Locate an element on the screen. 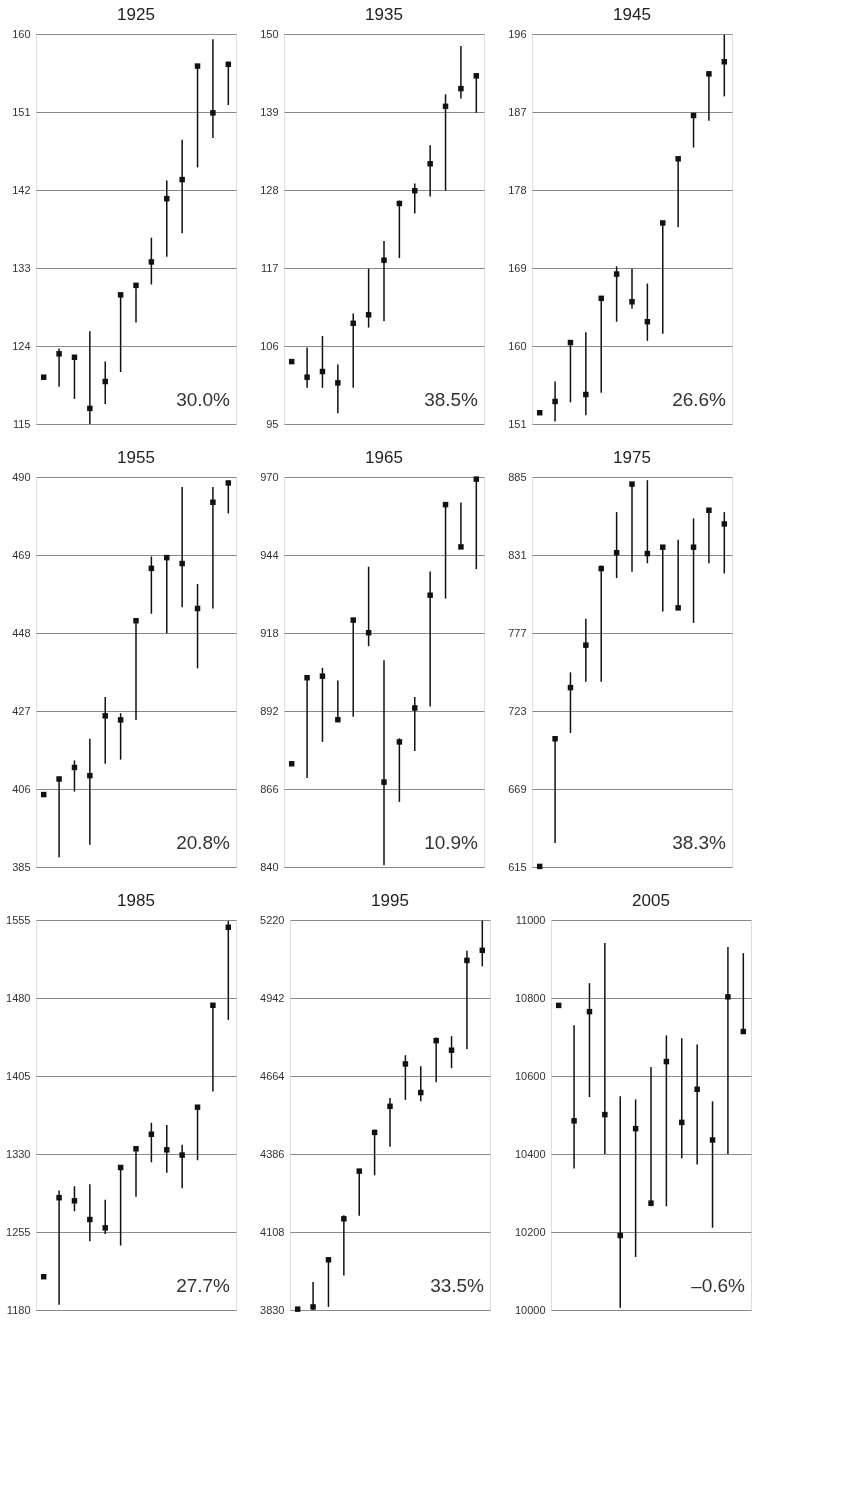  chart-title: 1965 is located at coordinates (384, 457).